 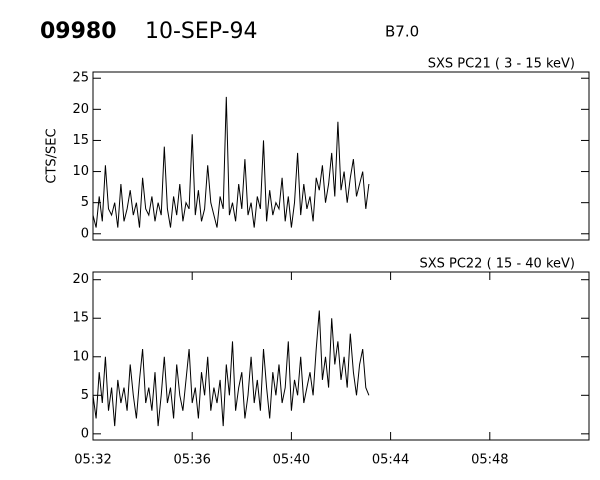 What do you see at coordinates (390, 460) in the screenshot?
I see `x-tick-label: 05:44` at bounding box center [390, 460].